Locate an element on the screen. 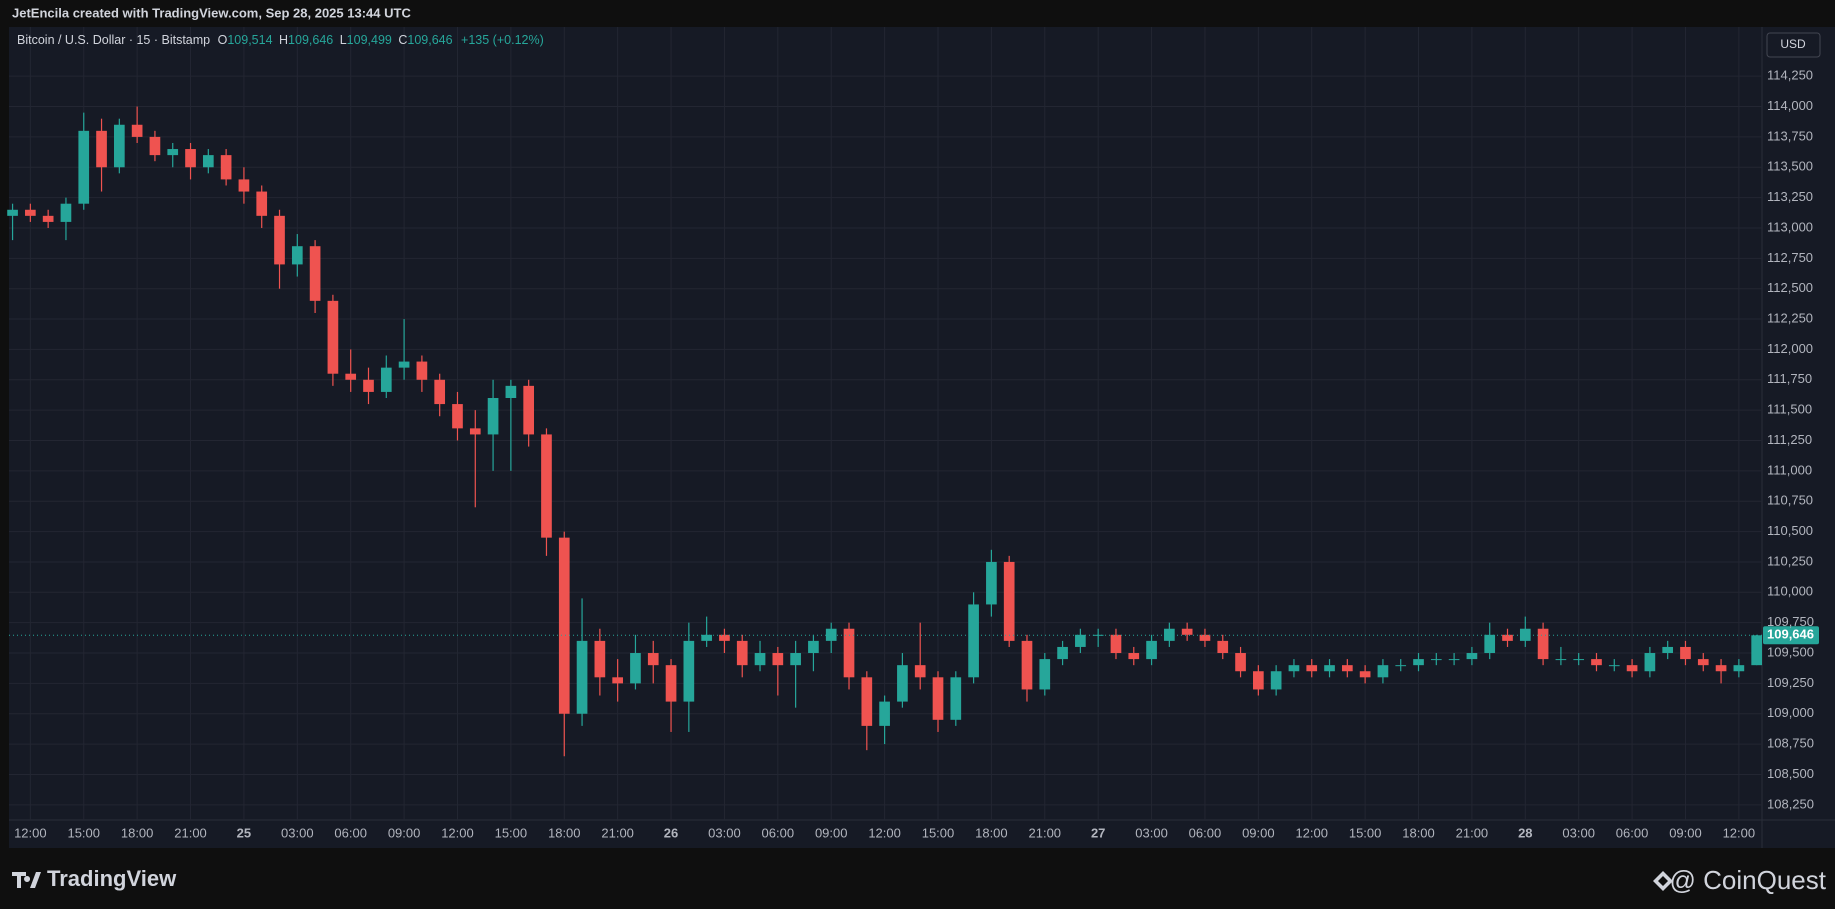 This screenshot has height=909, width=1835. last-price-tag is located at coordinates (1791, 635).